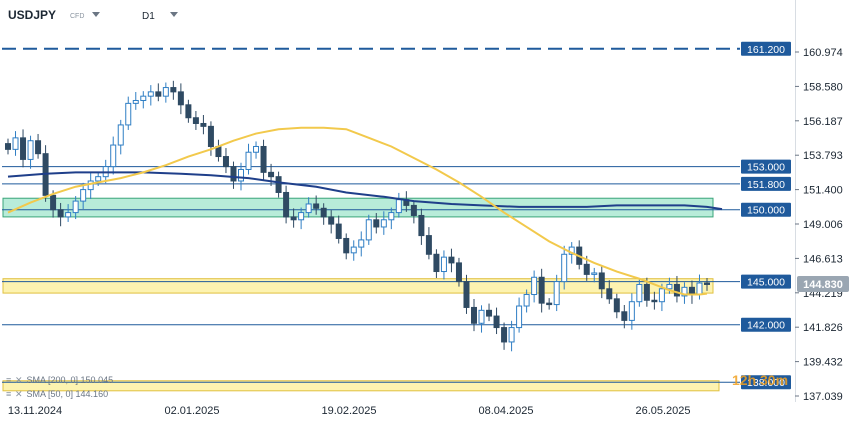 Image resolution: width=859 pixels, height=427 pixels. I want to click on x-tick-label: 19.02.2025, so click(348, 411).